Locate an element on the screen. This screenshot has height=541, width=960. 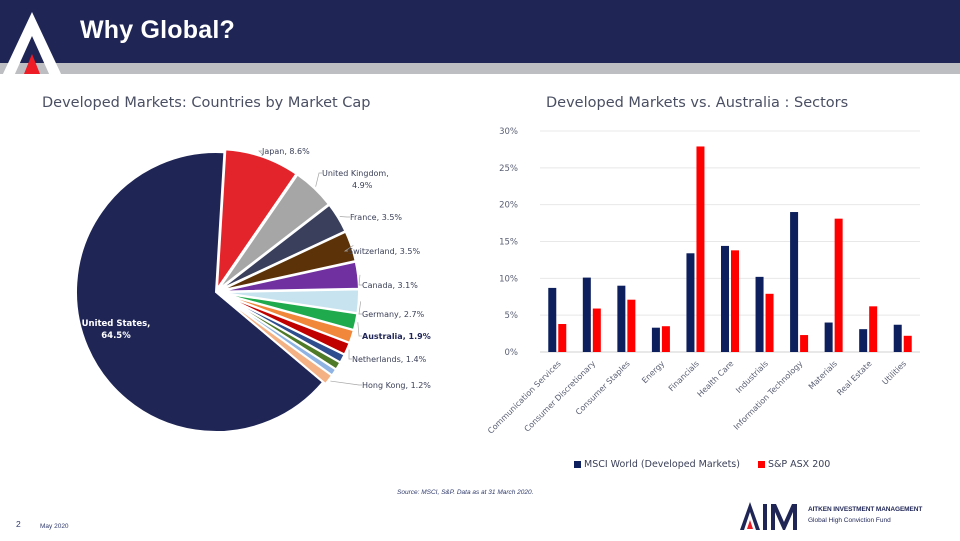
pie-slice-united-states is located at coordinates (200, 292).